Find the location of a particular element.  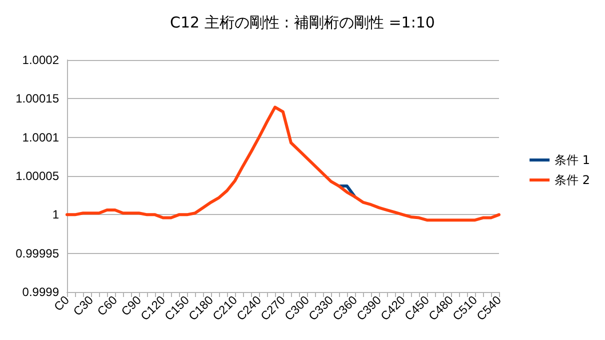

y-tick-label: 0.99995 is located at coordinates (38, 253).